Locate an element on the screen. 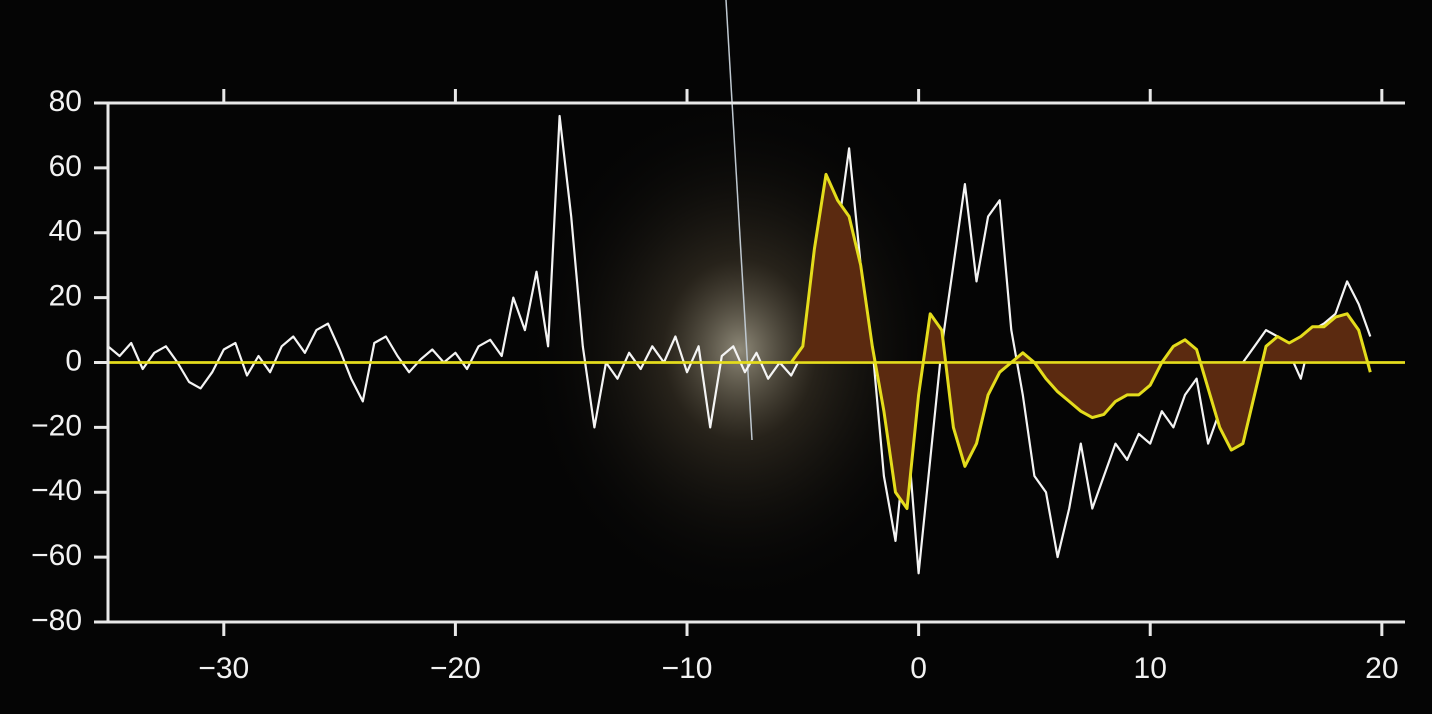  x-tick-label: 20 is located at coordinates (1381, 668).